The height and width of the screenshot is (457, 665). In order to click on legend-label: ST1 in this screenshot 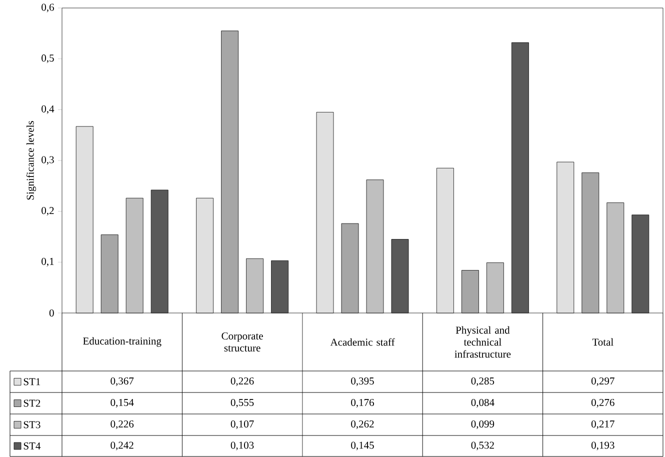, I will do `click(32, 382)`.